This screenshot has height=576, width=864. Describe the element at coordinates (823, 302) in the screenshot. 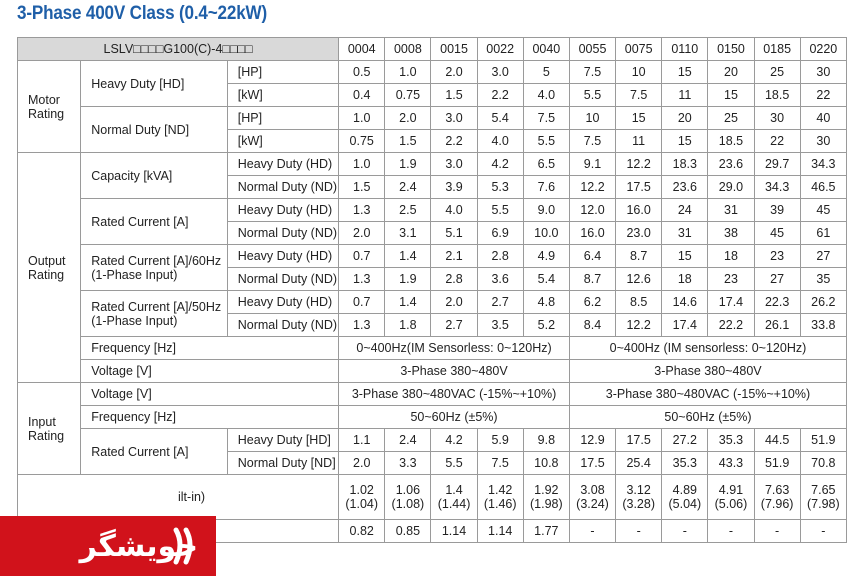

I see `value-cell: 26.2` at that location.